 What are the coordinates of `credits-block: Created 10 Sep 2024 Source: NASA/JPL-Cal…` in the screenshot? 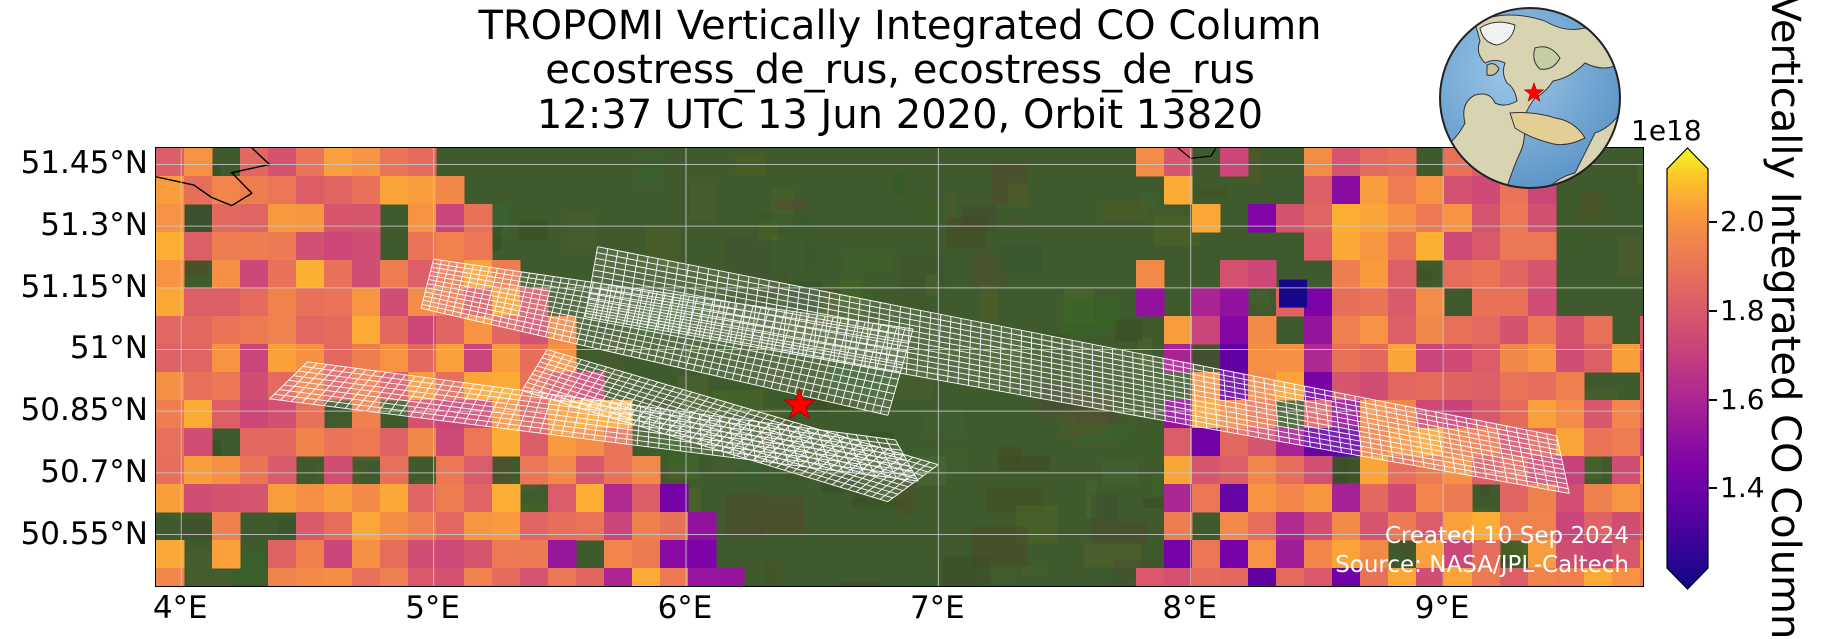 It's located at (1482, 551).